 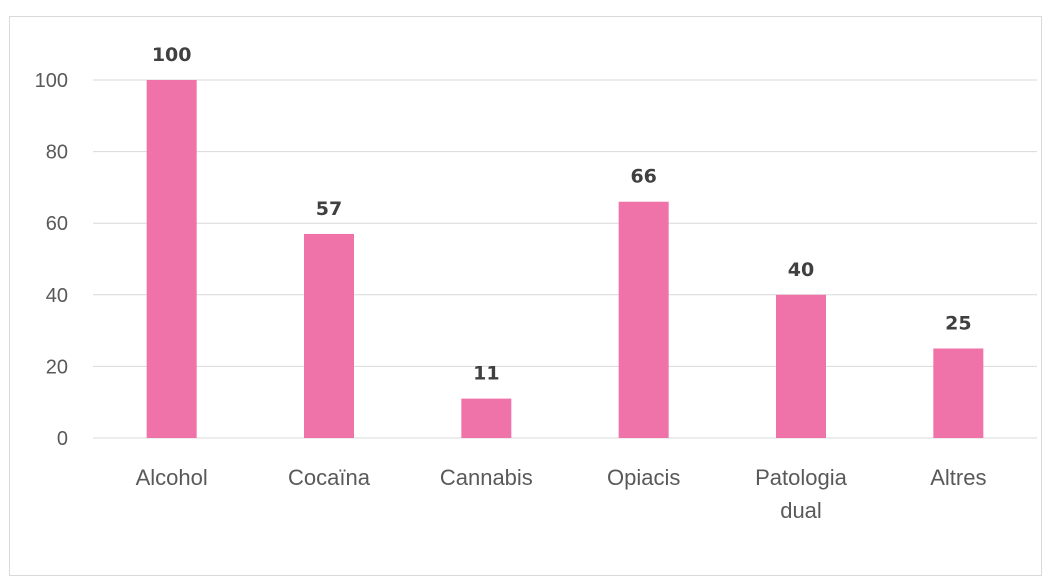 What do you see at coordinates (801, 477) in the screenshot?
I see `x-tick-label-line: Patologia` at bounding box center [801, 477].